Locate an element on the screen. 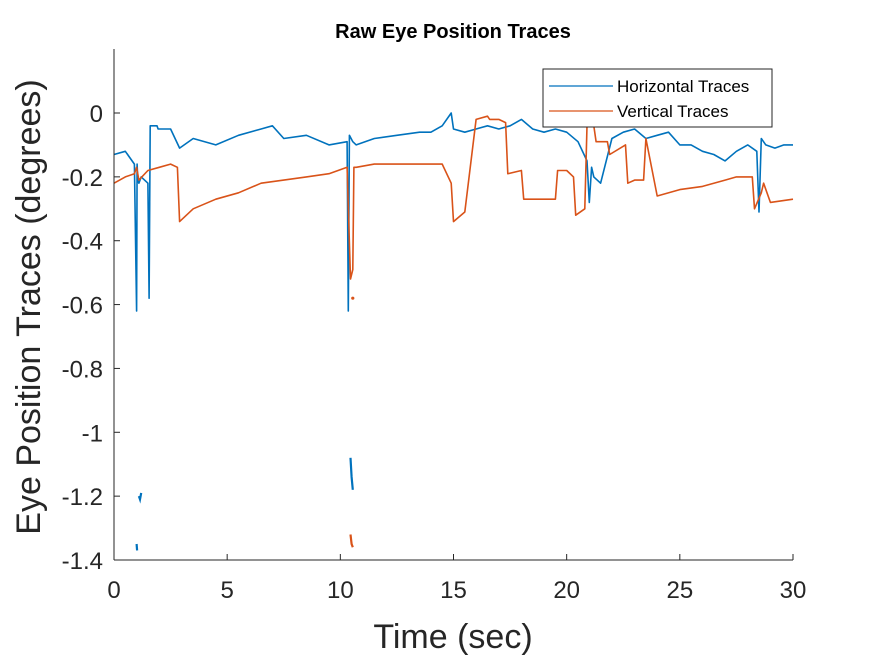 The width and height of the screenshot is (875, 656). x-axis-title: Time (sec) is located at coordinates (452, 637).